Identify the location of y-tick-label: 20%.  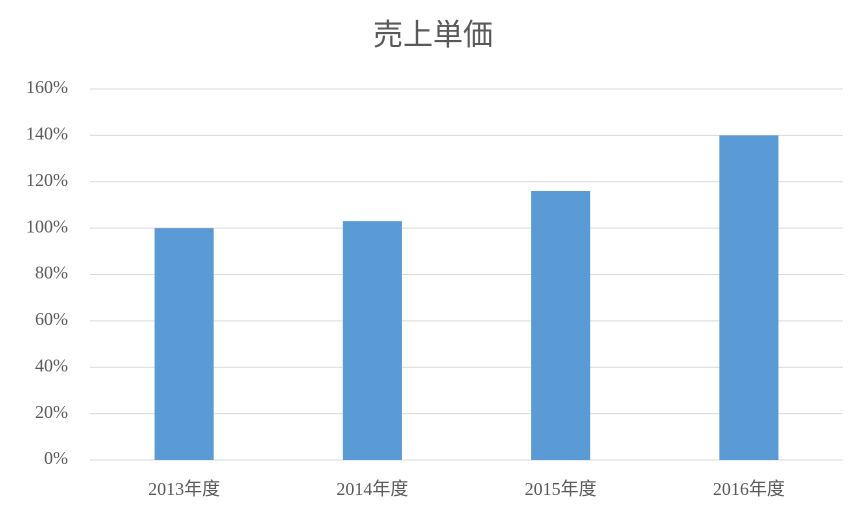
(51, 412).